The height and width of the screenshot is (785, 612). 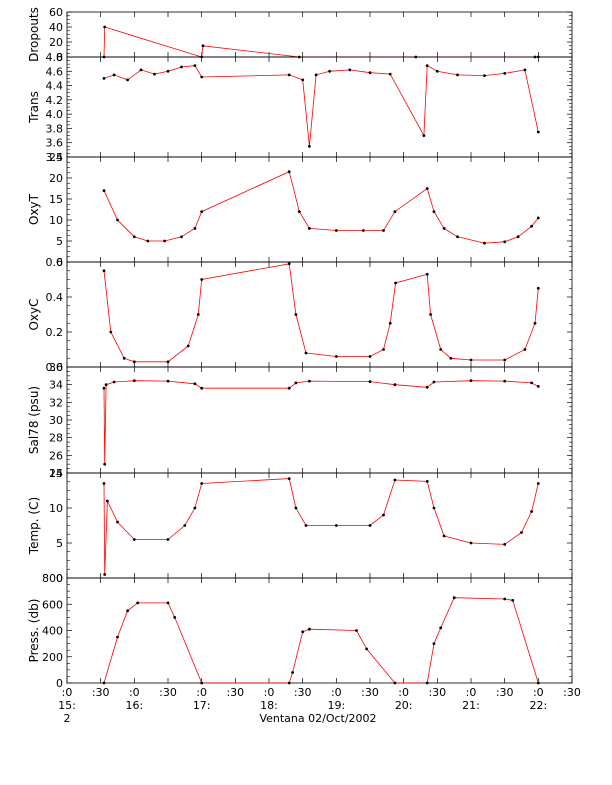 I want to click on x-hour-label: 21:, so click(x=471, y=705).